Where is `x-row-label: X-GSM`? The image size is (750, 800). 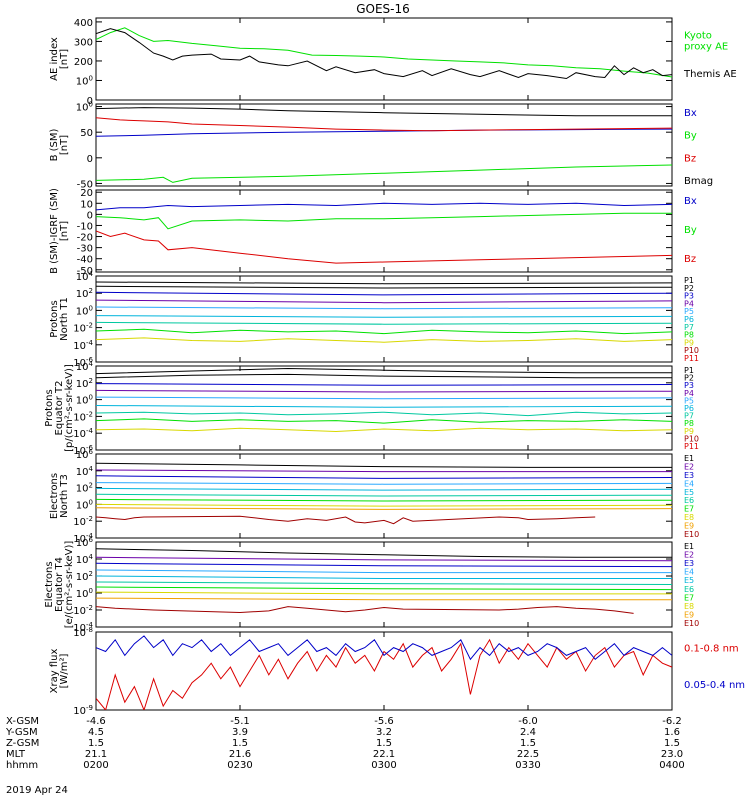 x-row-label: X-GSM is located at coordinates (22, 721).